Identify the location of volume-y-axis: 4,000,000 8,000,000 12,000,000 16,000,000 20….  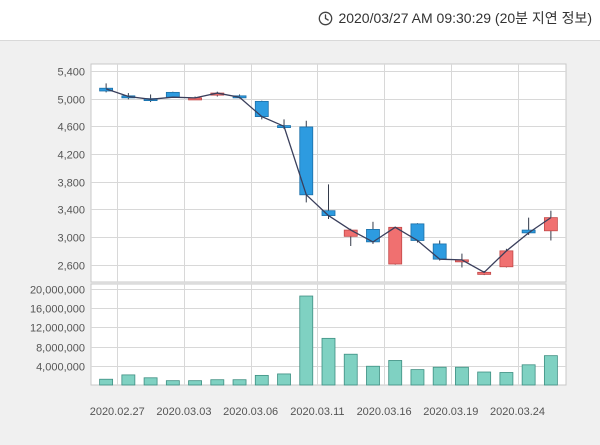
(57, 329).